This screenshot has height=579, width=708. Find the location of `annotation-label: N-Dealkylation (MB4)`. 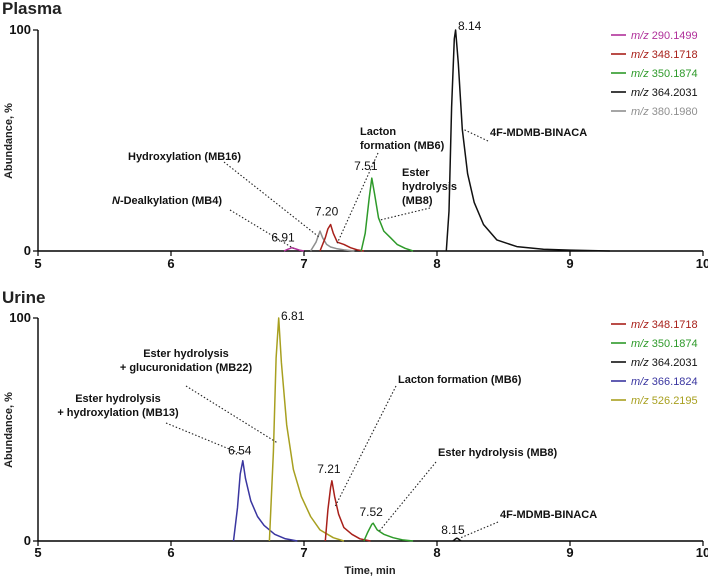

annotation-label: N-Dealkylation (MB4) is located at coordinates (167, 201).